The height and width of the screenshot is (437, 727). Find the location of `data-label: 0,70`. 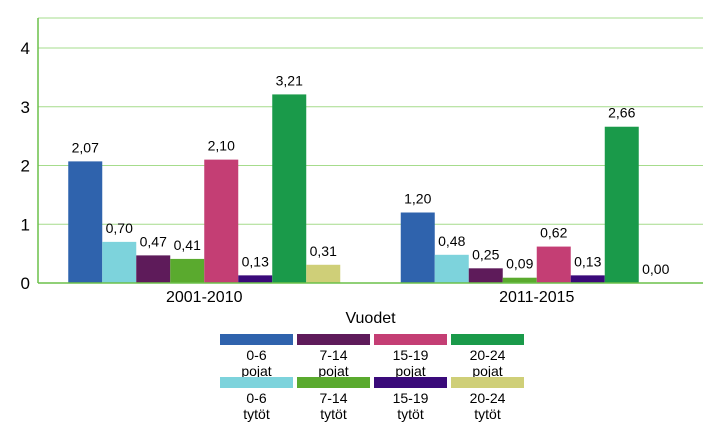

data-label: 0,70 is located at coordinates (119, 228).